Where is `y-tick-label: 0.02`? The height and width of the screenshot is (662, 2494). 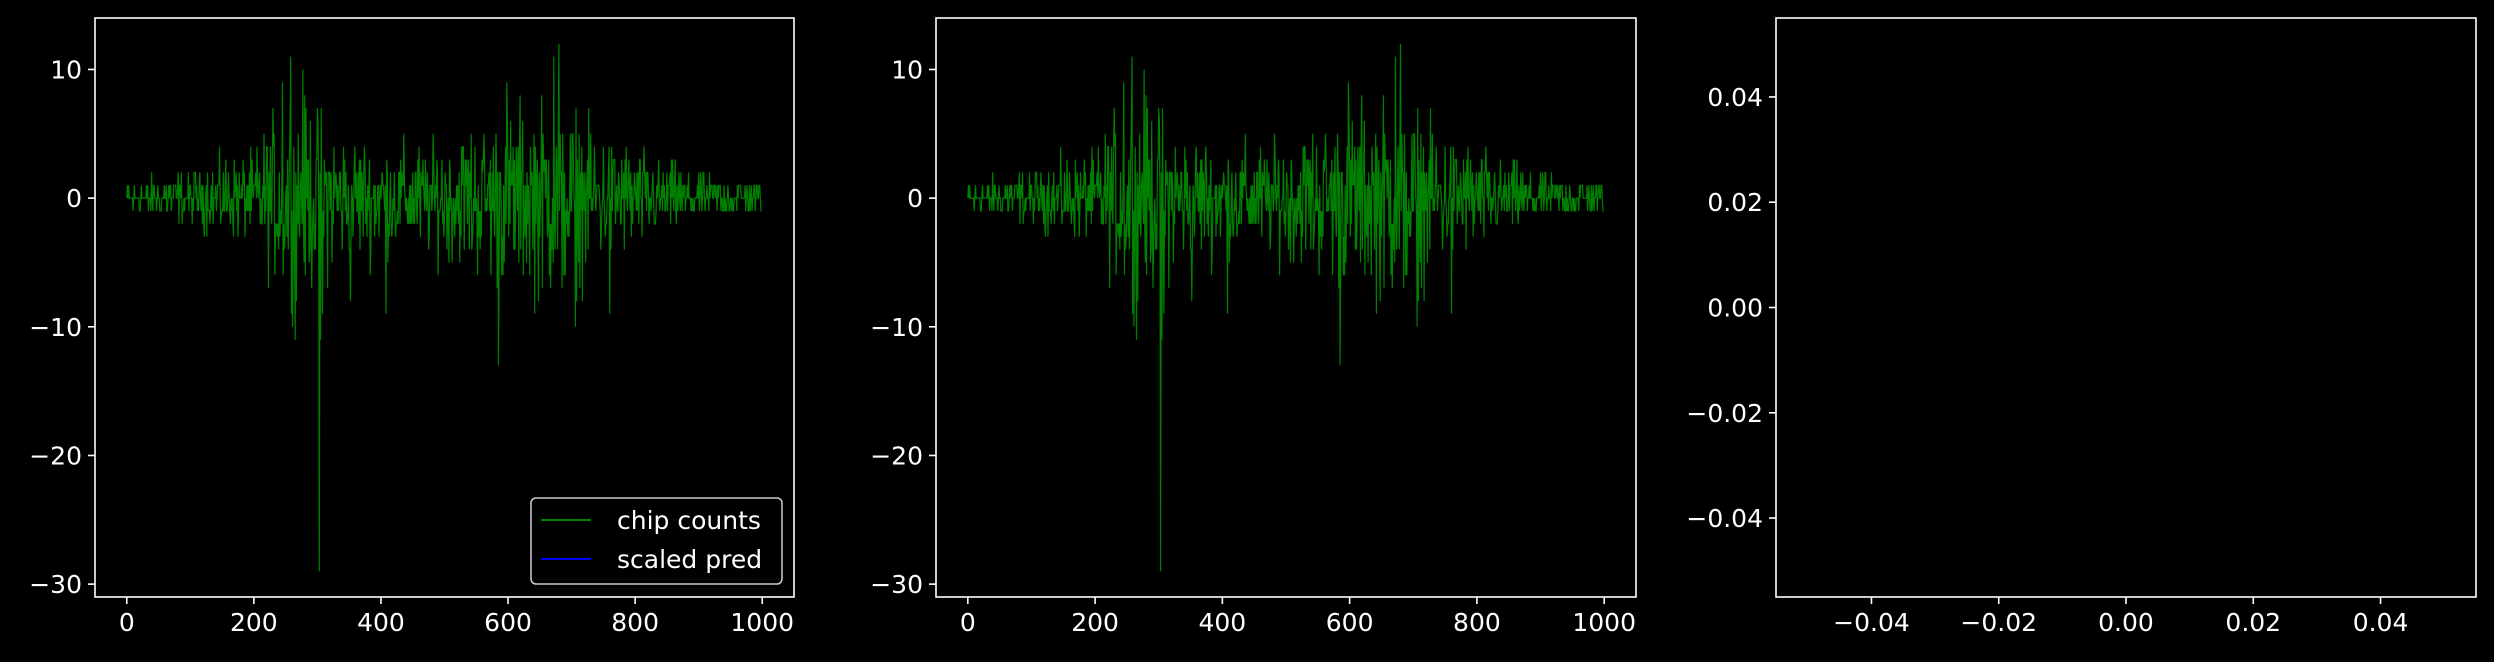 y-tick-label: 0.02 is located at coordinates (1735, 202).